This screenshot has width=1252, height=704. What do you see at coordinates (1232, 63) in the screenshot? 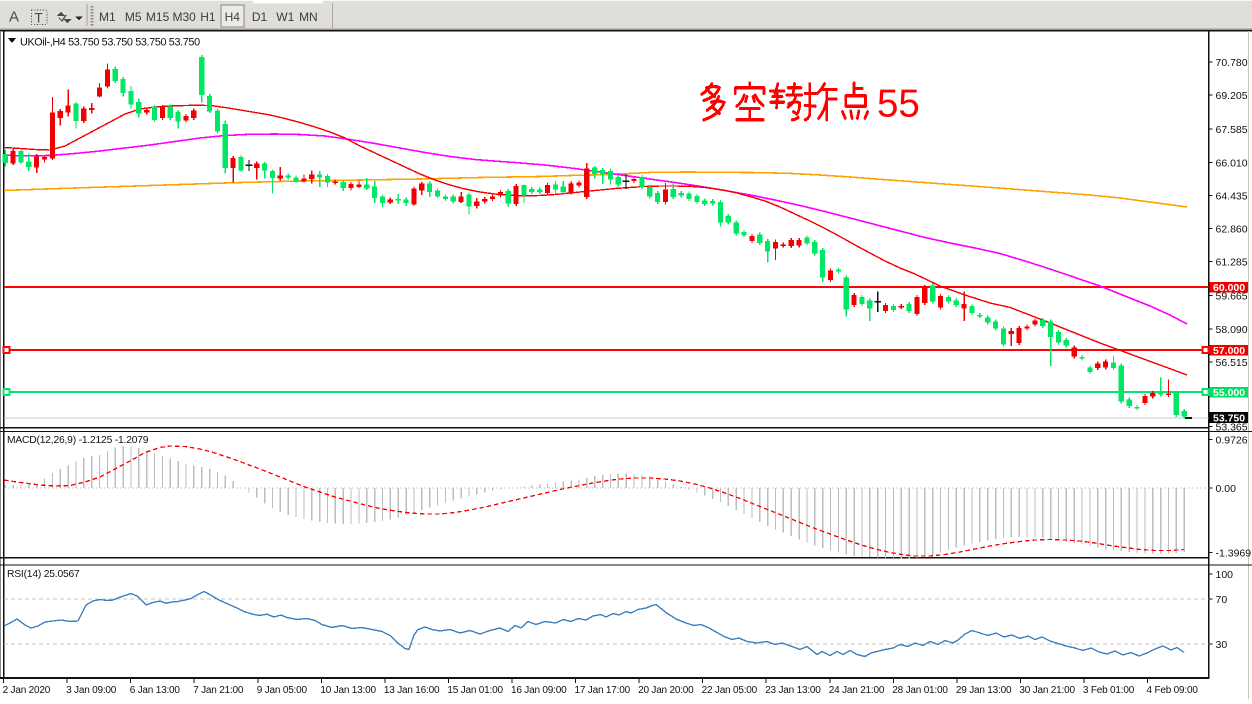
I see `svg-text: 70.780` at bounding box center [1232, 63].